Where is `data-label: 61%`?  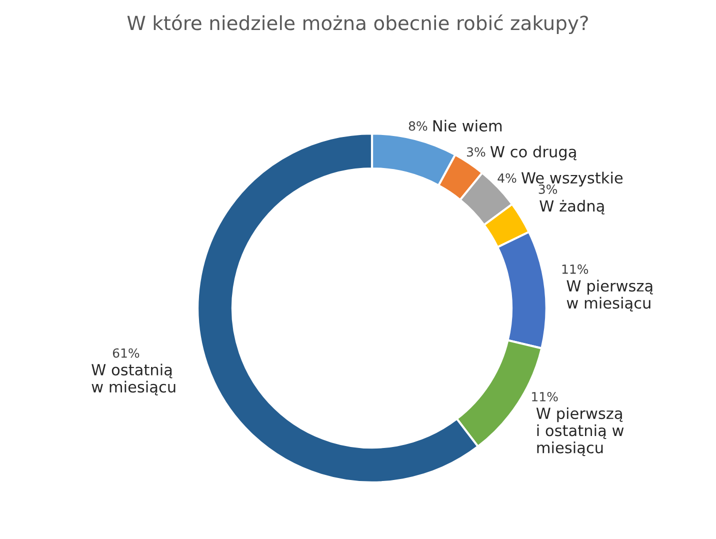
data-label: 61% is located at coordinates (126, 353).